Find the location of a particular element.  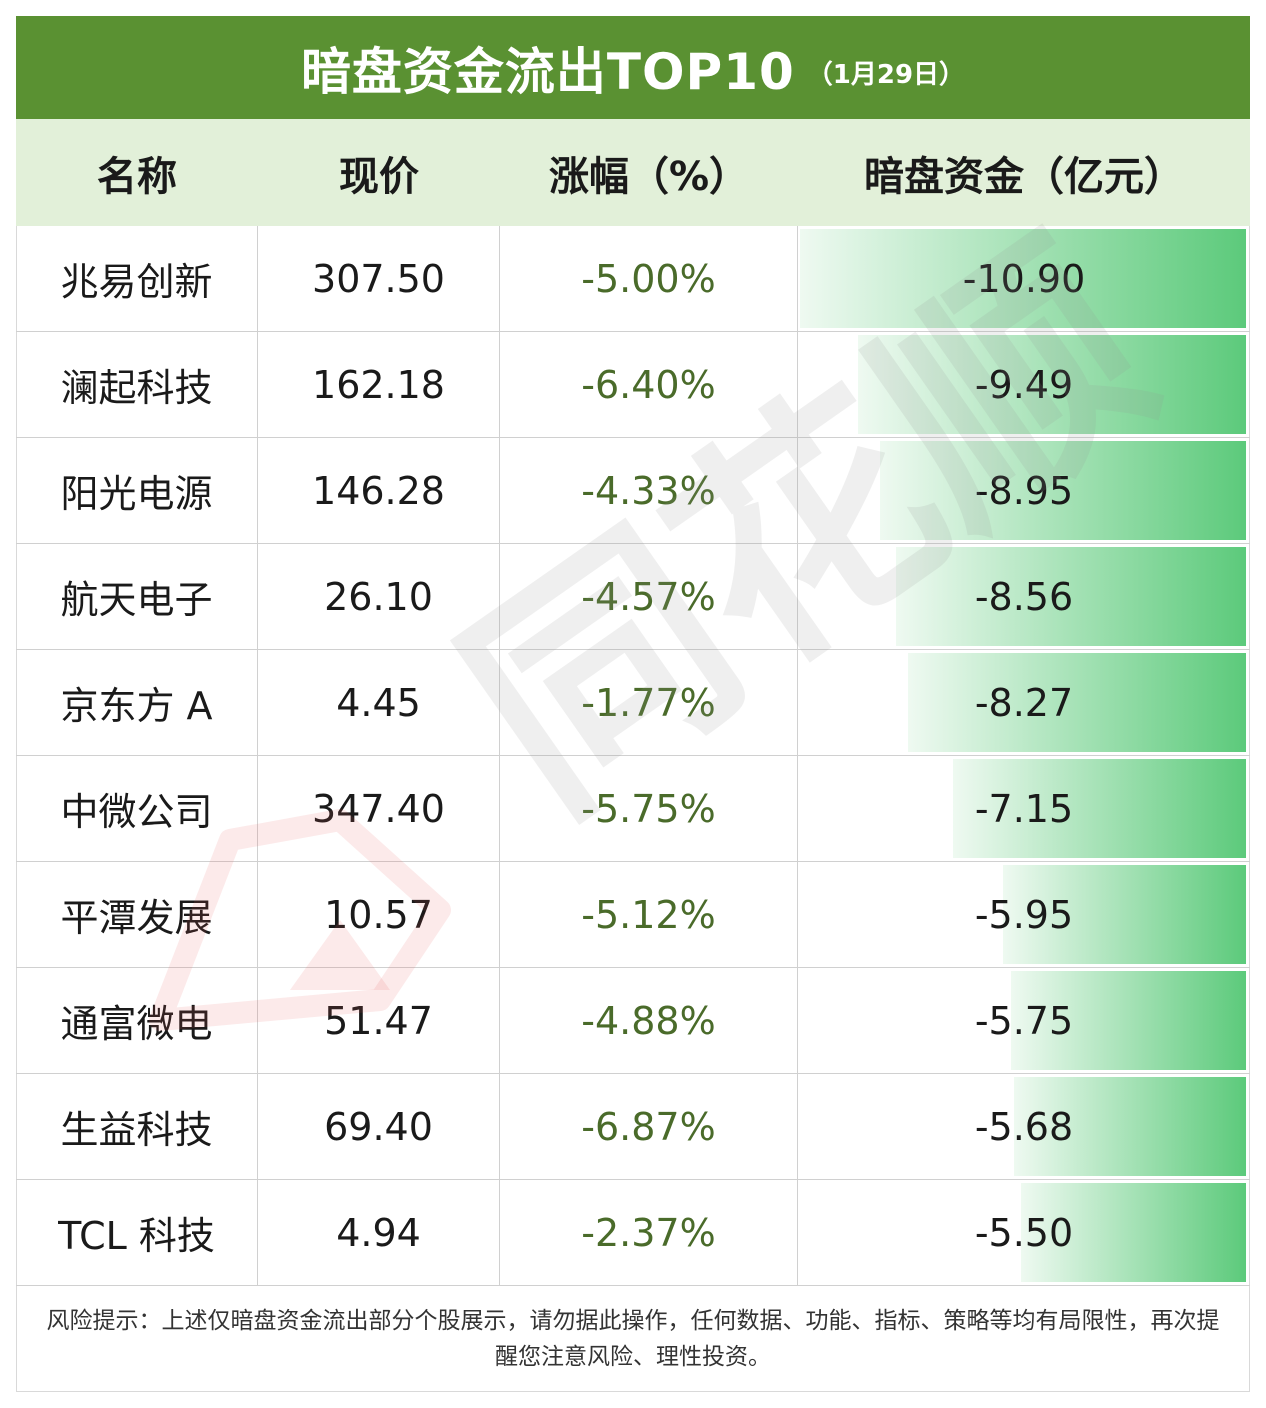

flow-value-label: -8.95 is located at coordinates (1024, 490).